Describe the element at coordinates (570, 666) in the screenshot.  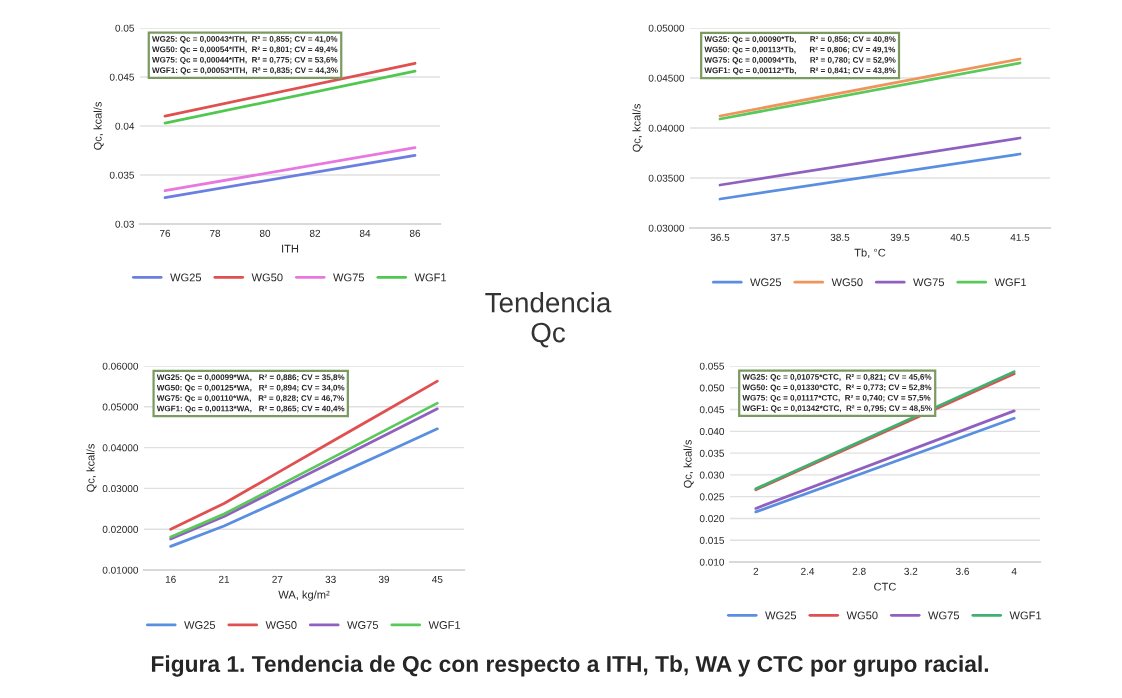
I see `text: Figura 1. Tendencia de Qc con respecto a ITH, Tb, WA y CTC por grupo racial.` at that location.